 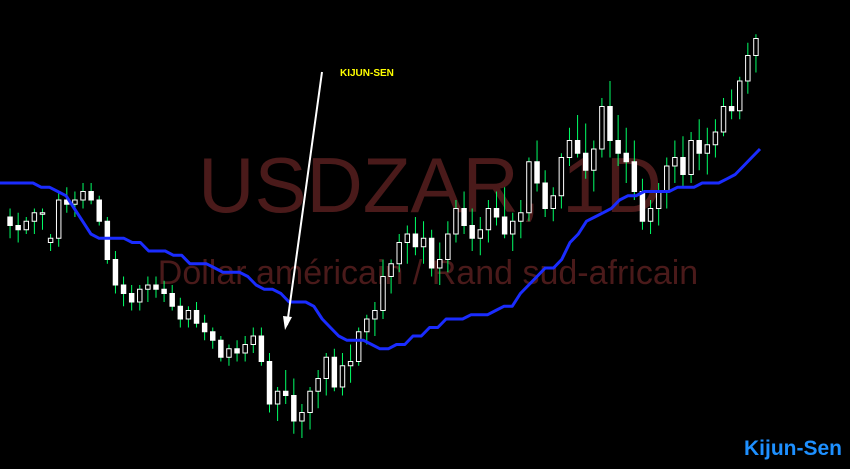 What do you see at coordinates (304, 198) in the screenshot?
I see `annotation-arrow` at bounding box center [304, 198].